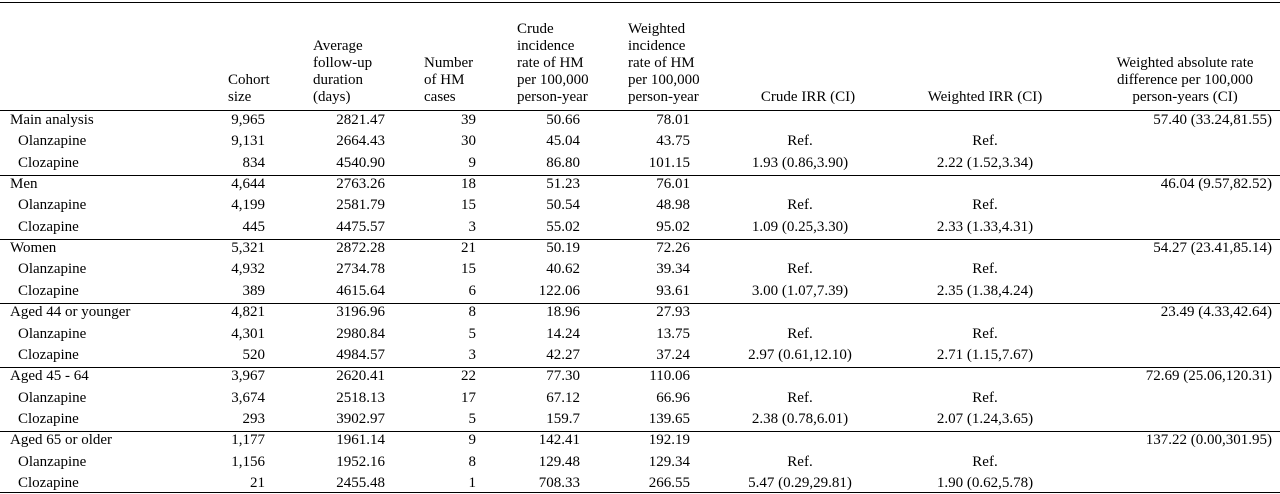 This screenshot has width=1280, height=494. Describe the element at coordinates (673, 120) in the screenshot. I see `cell: 78.01` at that location.